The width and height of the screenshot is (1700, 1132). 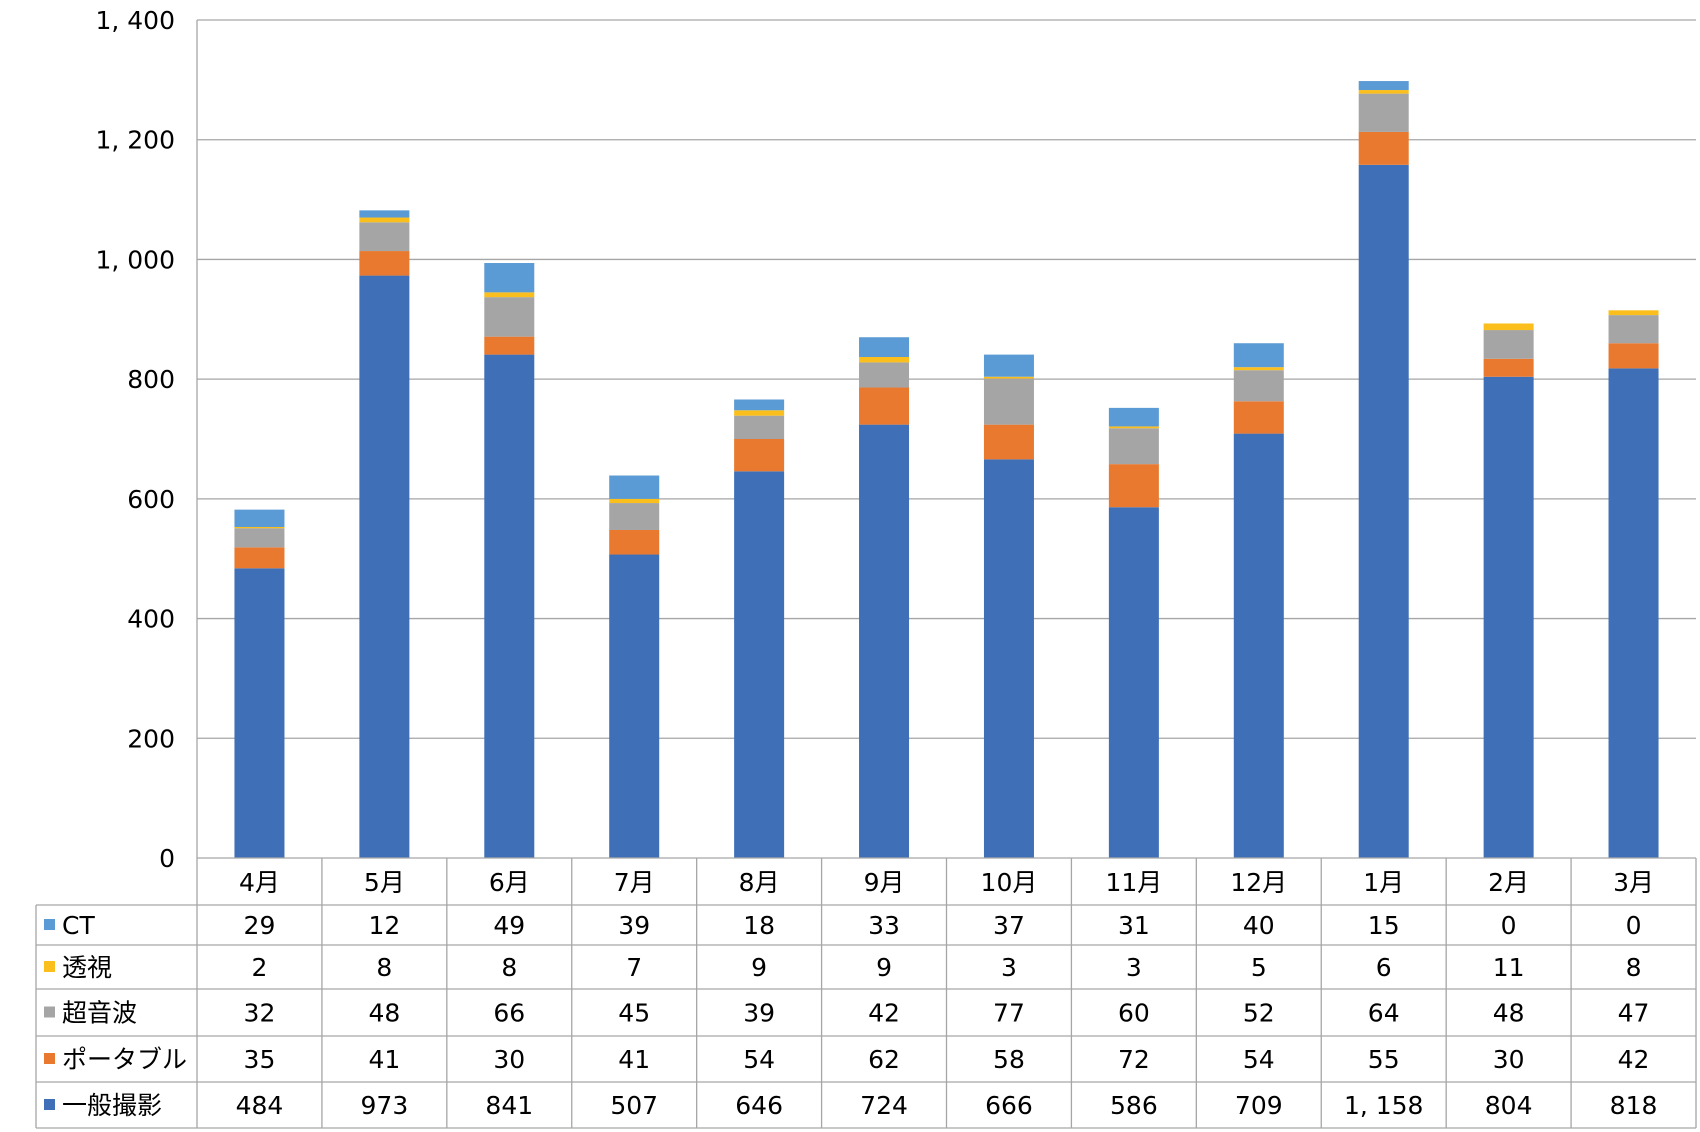 What do you see at coordinates (260, 925) in the screenshot?
I see `data-table-cell: 29` at bounding box center [260, 925].